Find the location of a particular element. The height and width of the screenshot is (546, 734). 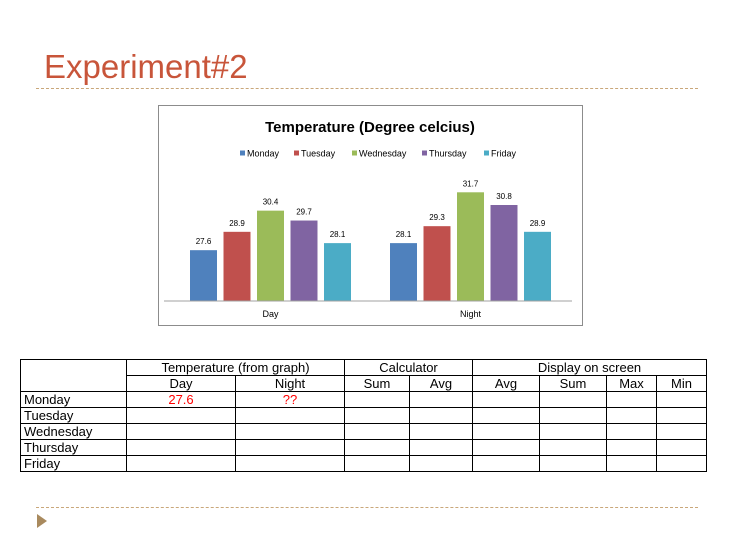

col-header-display-max: Max is located at coordinates (631, 383).